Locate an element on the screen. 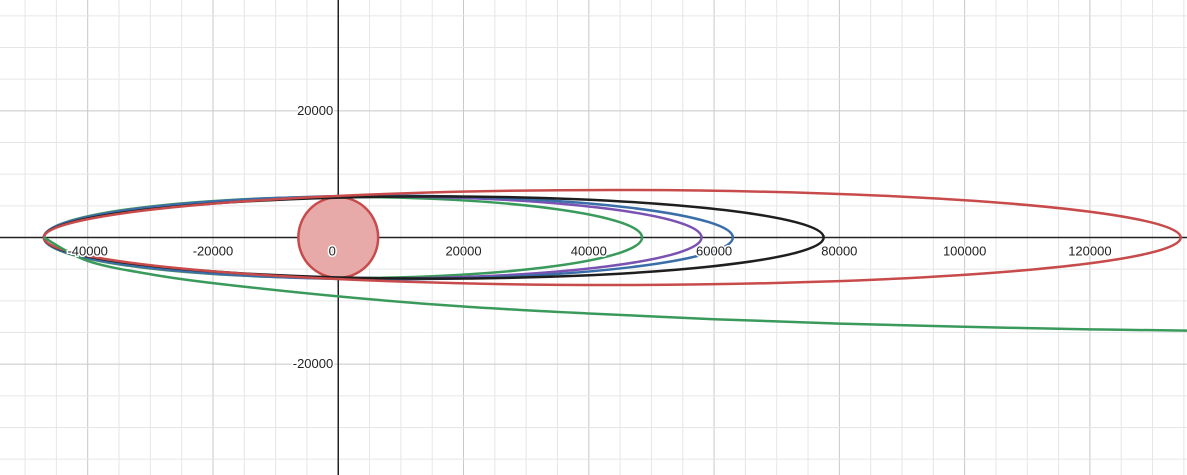 This screenshot has height=475, width=1187. y-tick-label: -20000 is located at coordinates (313, 363).